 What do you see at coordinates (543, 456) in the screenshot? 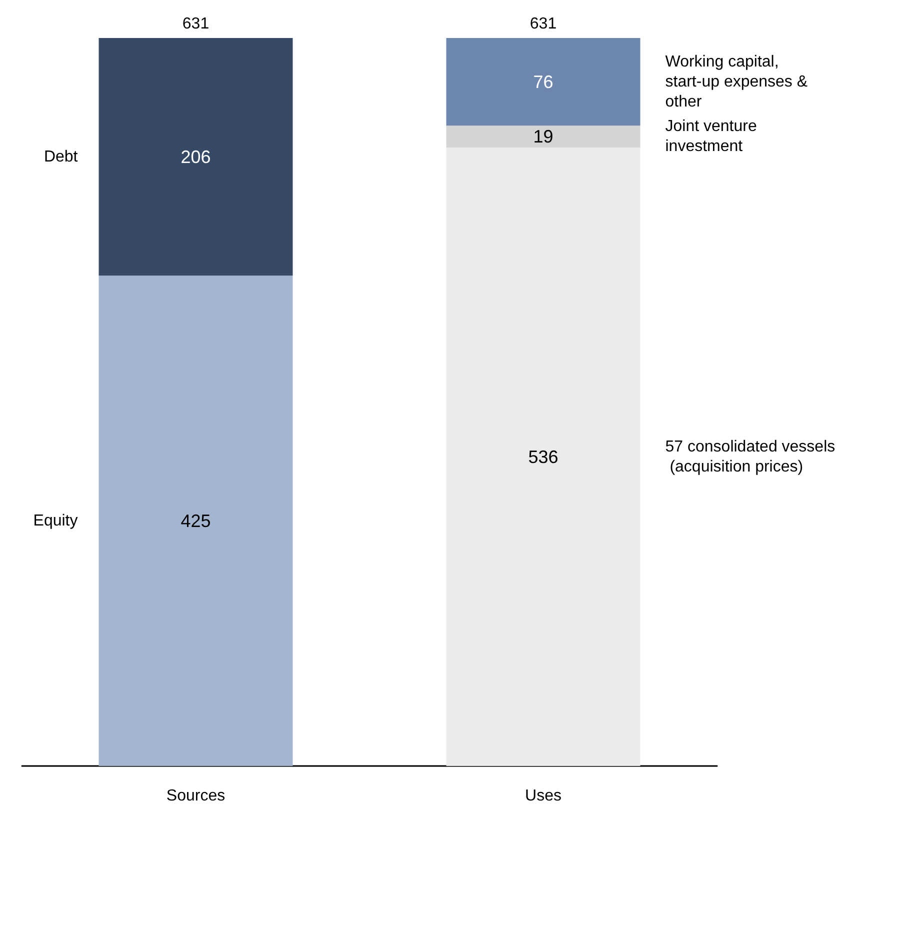
I see `data-label: 536` at bounding box center [543, 456].